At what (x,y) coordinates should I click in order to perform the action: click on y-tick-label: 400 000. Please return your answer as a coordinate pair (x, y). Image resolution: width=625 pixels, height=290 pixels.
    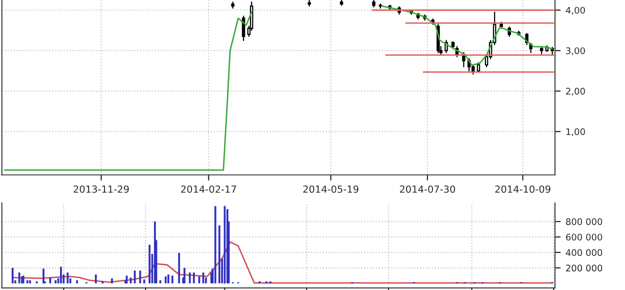
    Looking at the image, I should click on (584, 252).